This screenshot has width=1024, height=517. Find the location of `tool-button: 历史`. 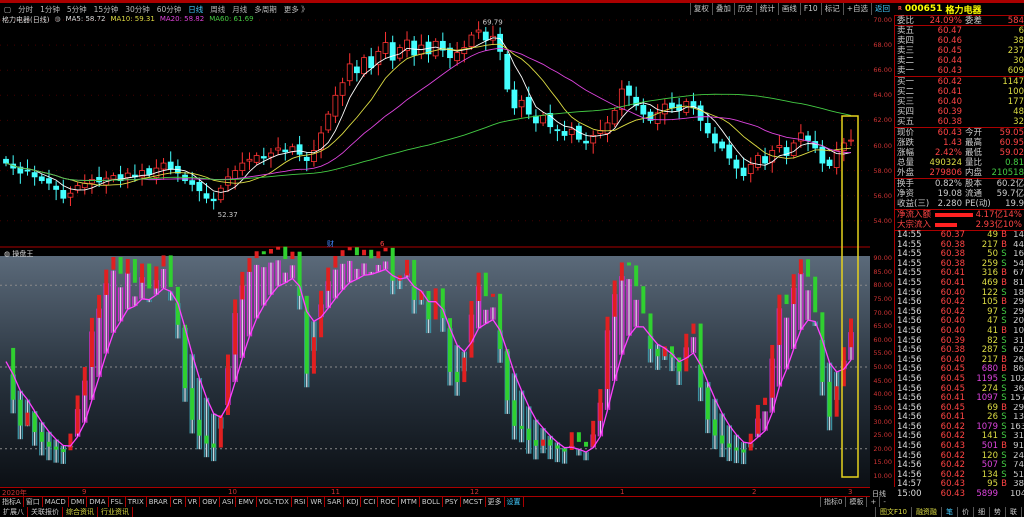

tool-button: 历史 is located at coordinates (744, 9).